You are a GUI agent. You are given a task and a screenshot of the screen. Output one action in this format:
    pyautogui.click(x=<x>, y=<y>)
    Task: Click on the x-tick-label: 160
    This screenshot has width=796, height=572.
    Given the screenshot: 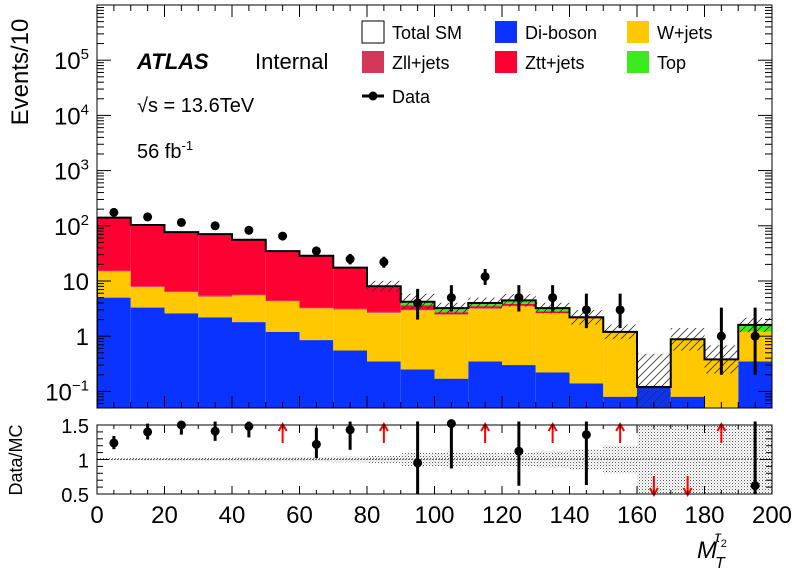 What is the action you would take?
    pyautogui.click(x=637, y=515)
    